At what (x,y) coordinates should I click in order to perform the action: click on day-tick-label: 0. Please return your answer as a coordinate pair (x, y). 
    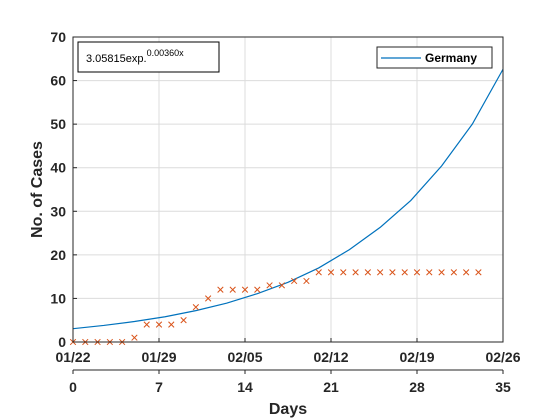
    Looking at the image, I should click on (73, 387).